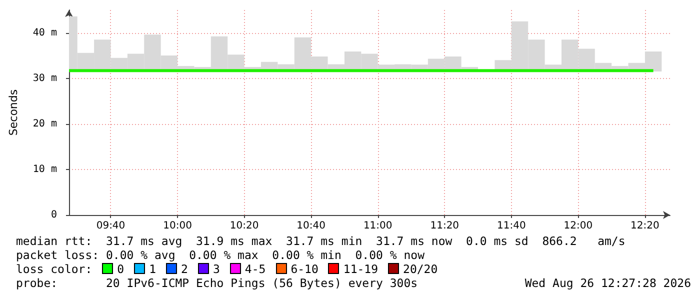  Describe the element at coordinates (44, 32) in the screenshot. I see `y-tick-label: 40 m` at that location.